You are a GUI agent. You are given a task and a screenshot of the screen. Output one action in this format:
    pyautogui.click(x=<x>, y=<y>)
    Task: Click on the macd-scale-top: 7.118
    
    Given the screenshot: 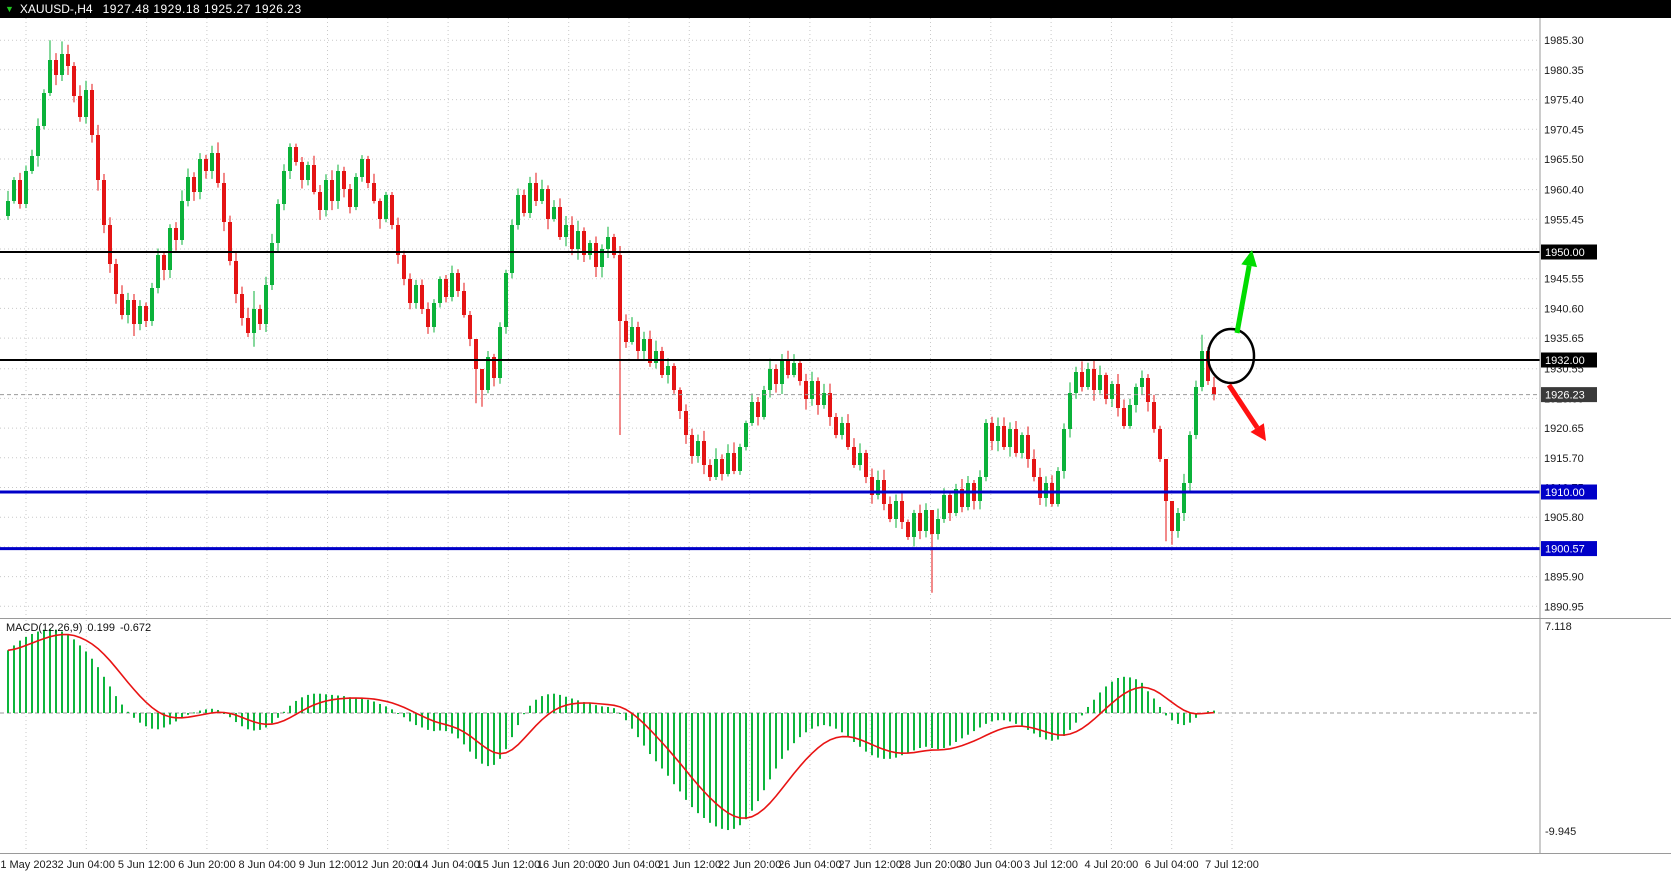 What is the action you would take?
    pyautogui.click(x=1558, y=627)
    